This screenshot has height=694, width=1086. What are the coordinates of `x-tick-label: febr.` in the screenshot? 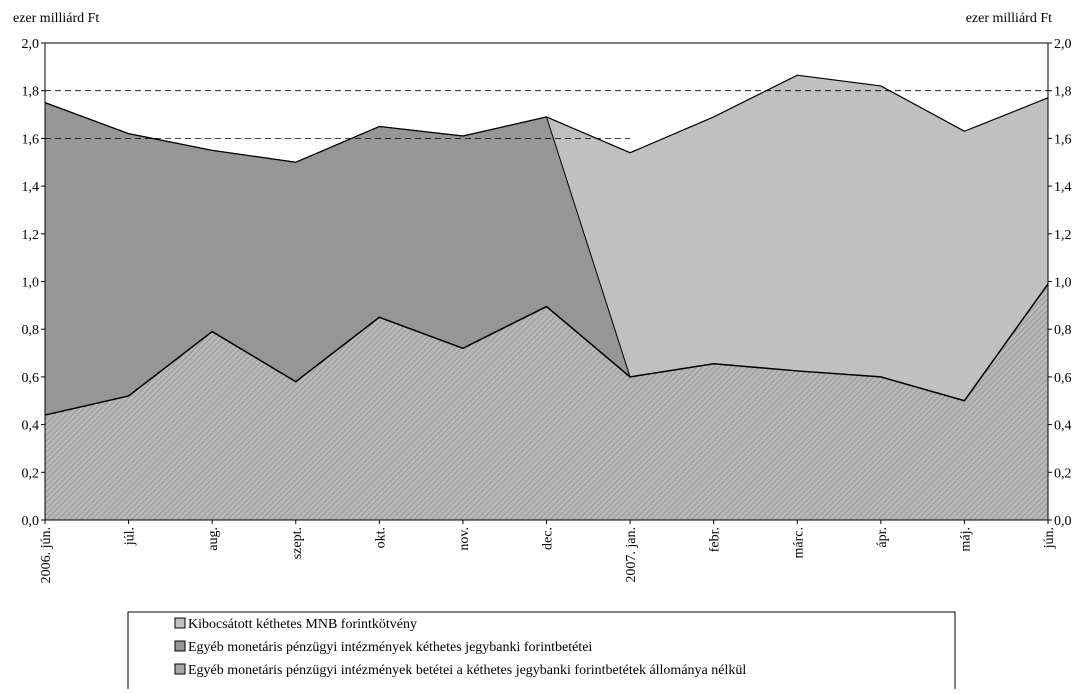 It's located at (715, 539).